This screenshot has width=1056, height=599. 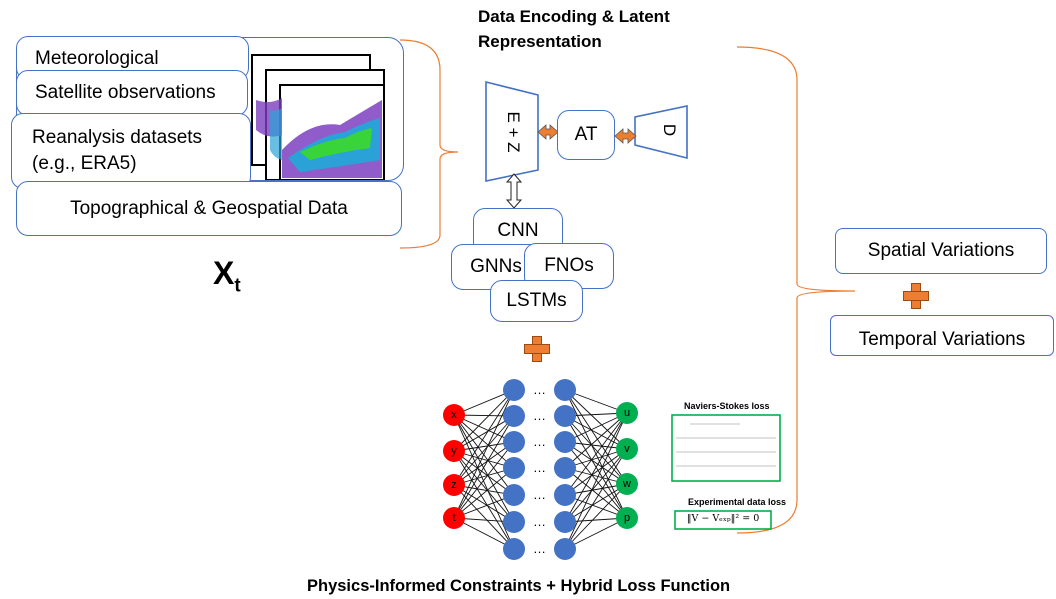 What do you see at coordinates (737, 502) in the screenshot?
I see `exp-loss-title: Experimental data loss` at bounding box center [737, 502].